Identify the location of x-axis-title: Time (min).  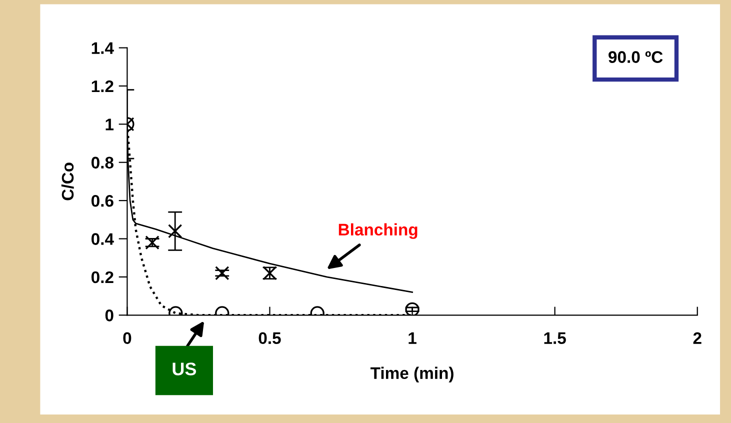
(412, 374).